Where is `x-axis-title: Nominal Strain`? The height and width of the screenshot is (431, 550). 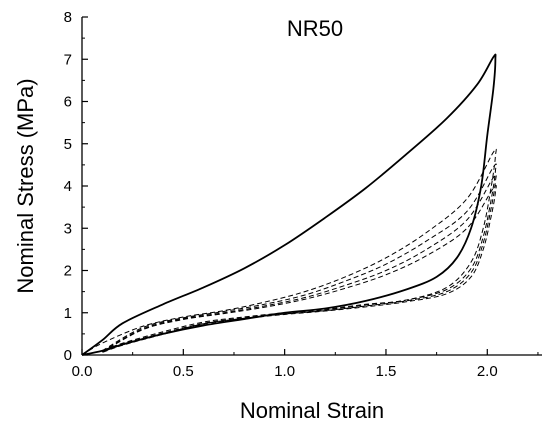 x-axis-title: Nominal Strain is located at coordinates (312, 410).